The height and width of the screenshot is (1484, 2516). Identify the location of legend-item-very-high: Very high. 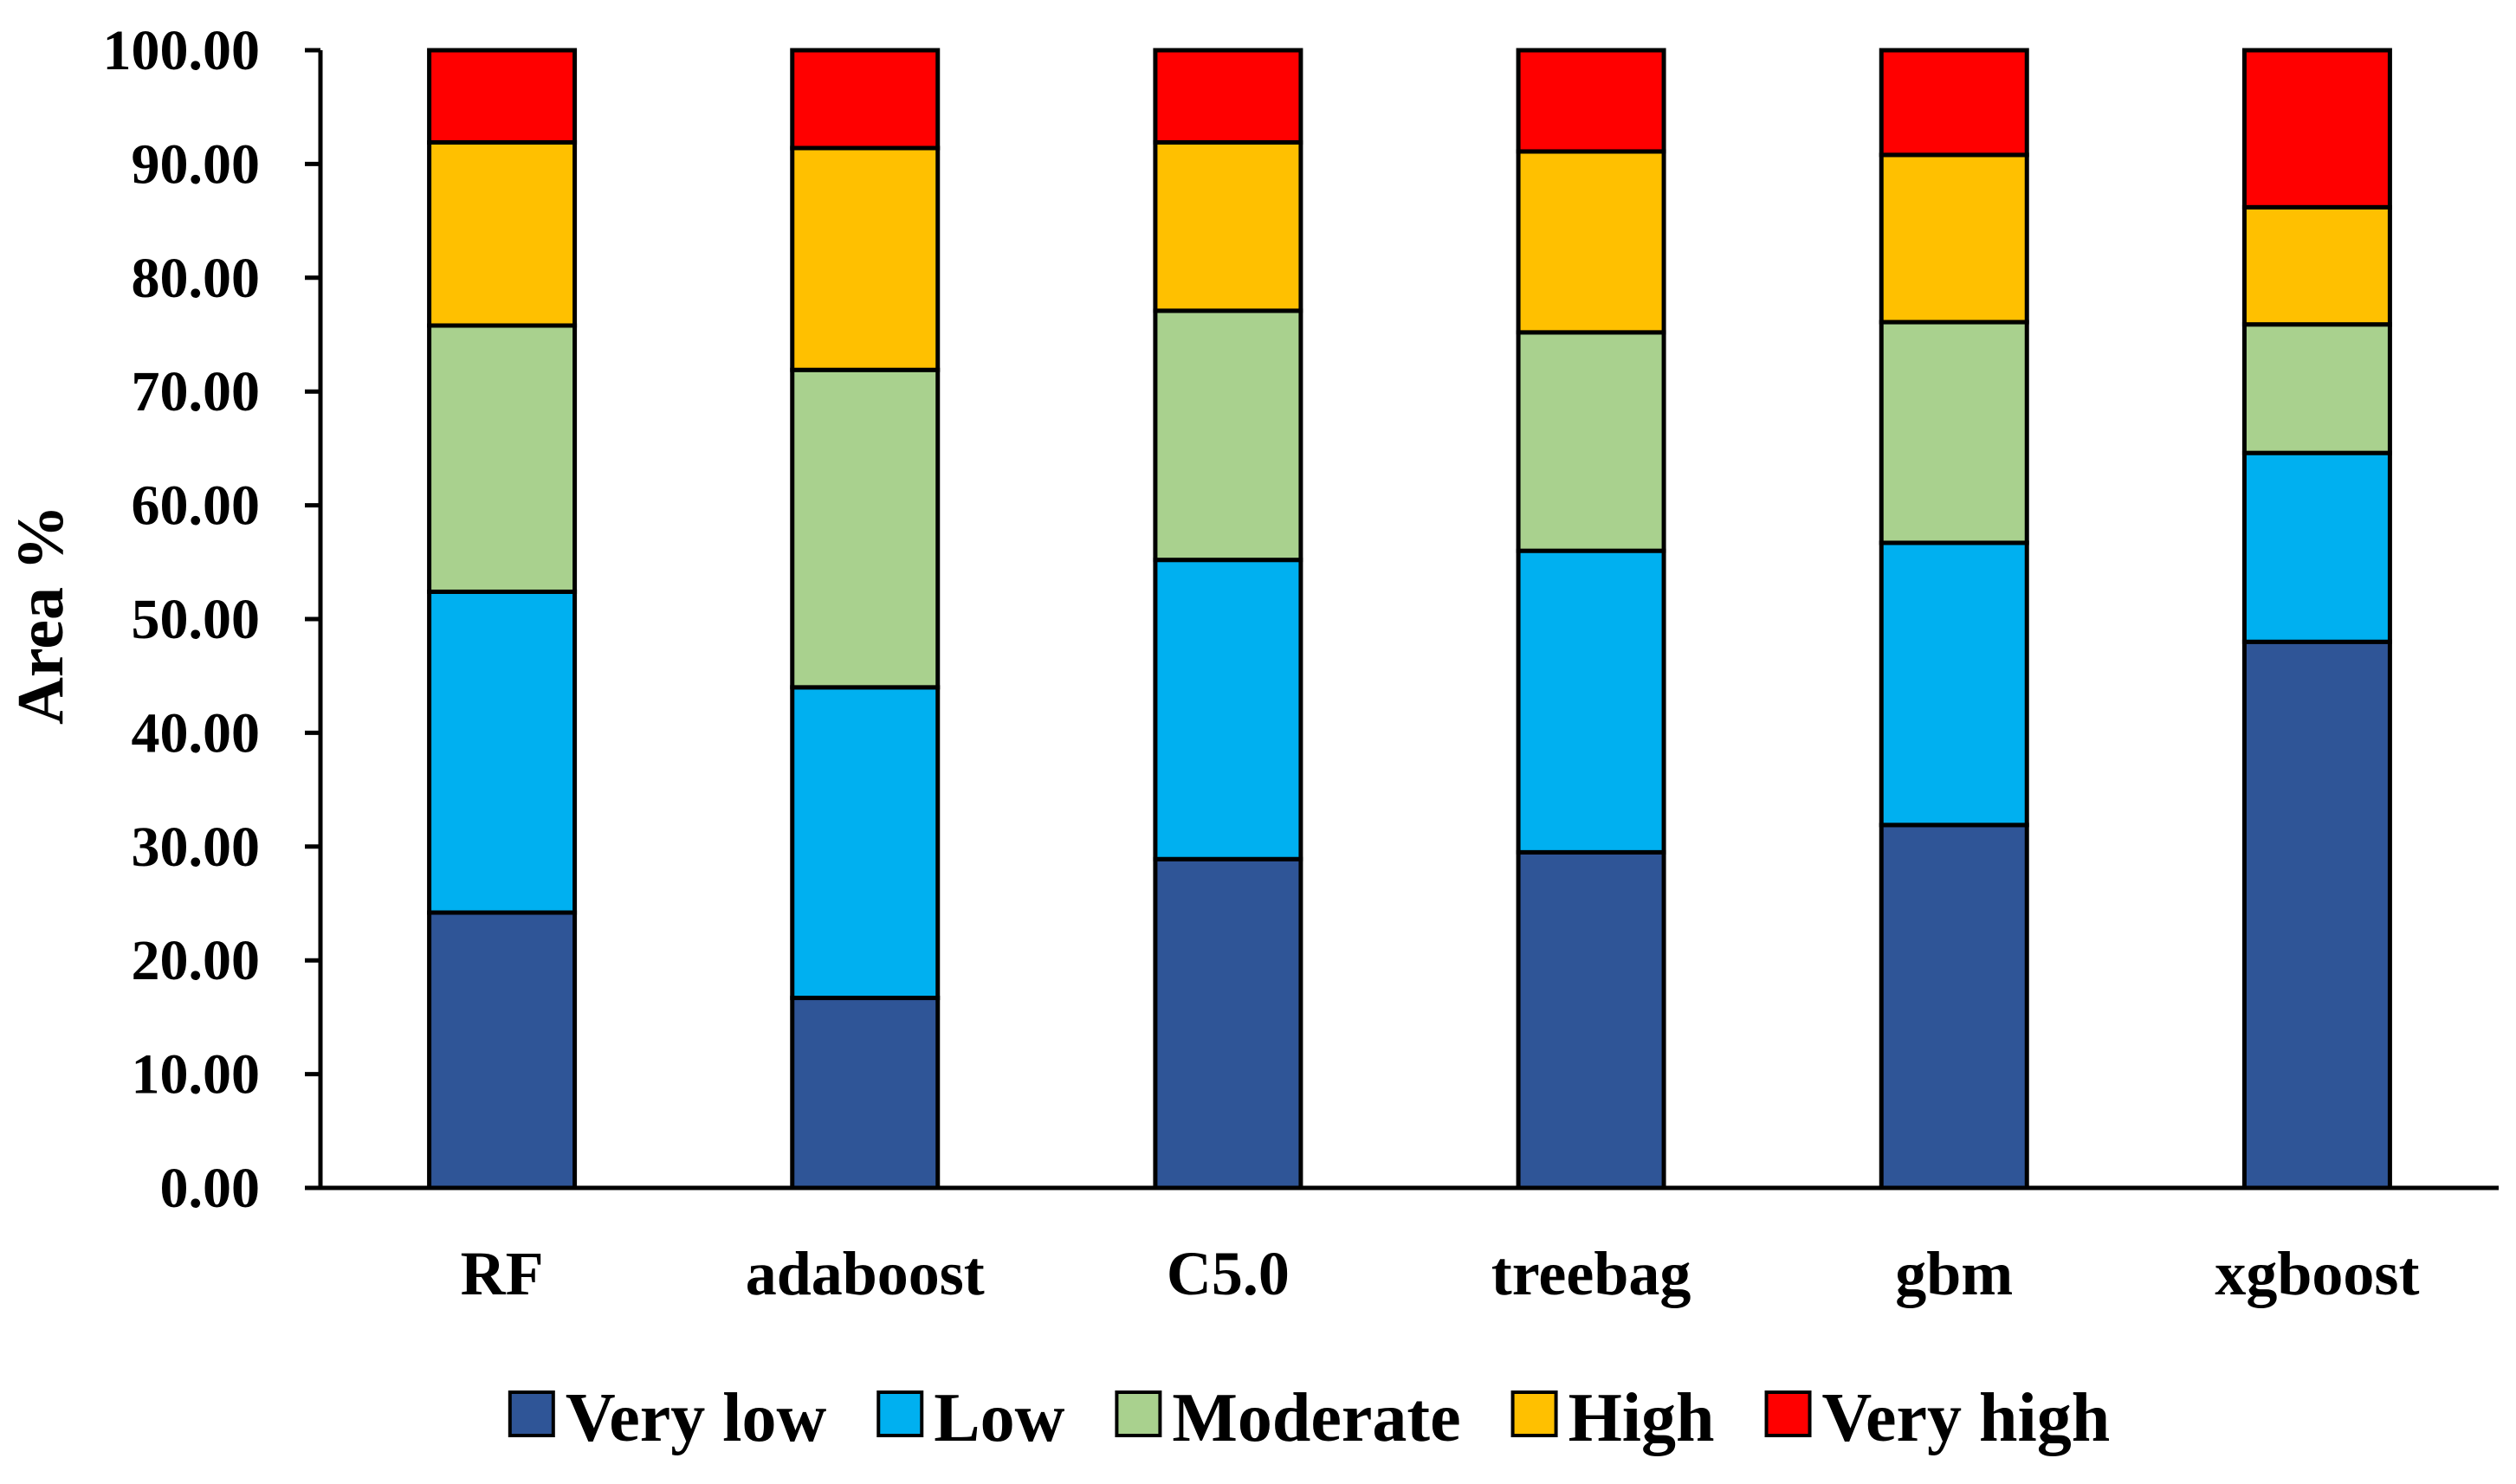
(1937, 1418).